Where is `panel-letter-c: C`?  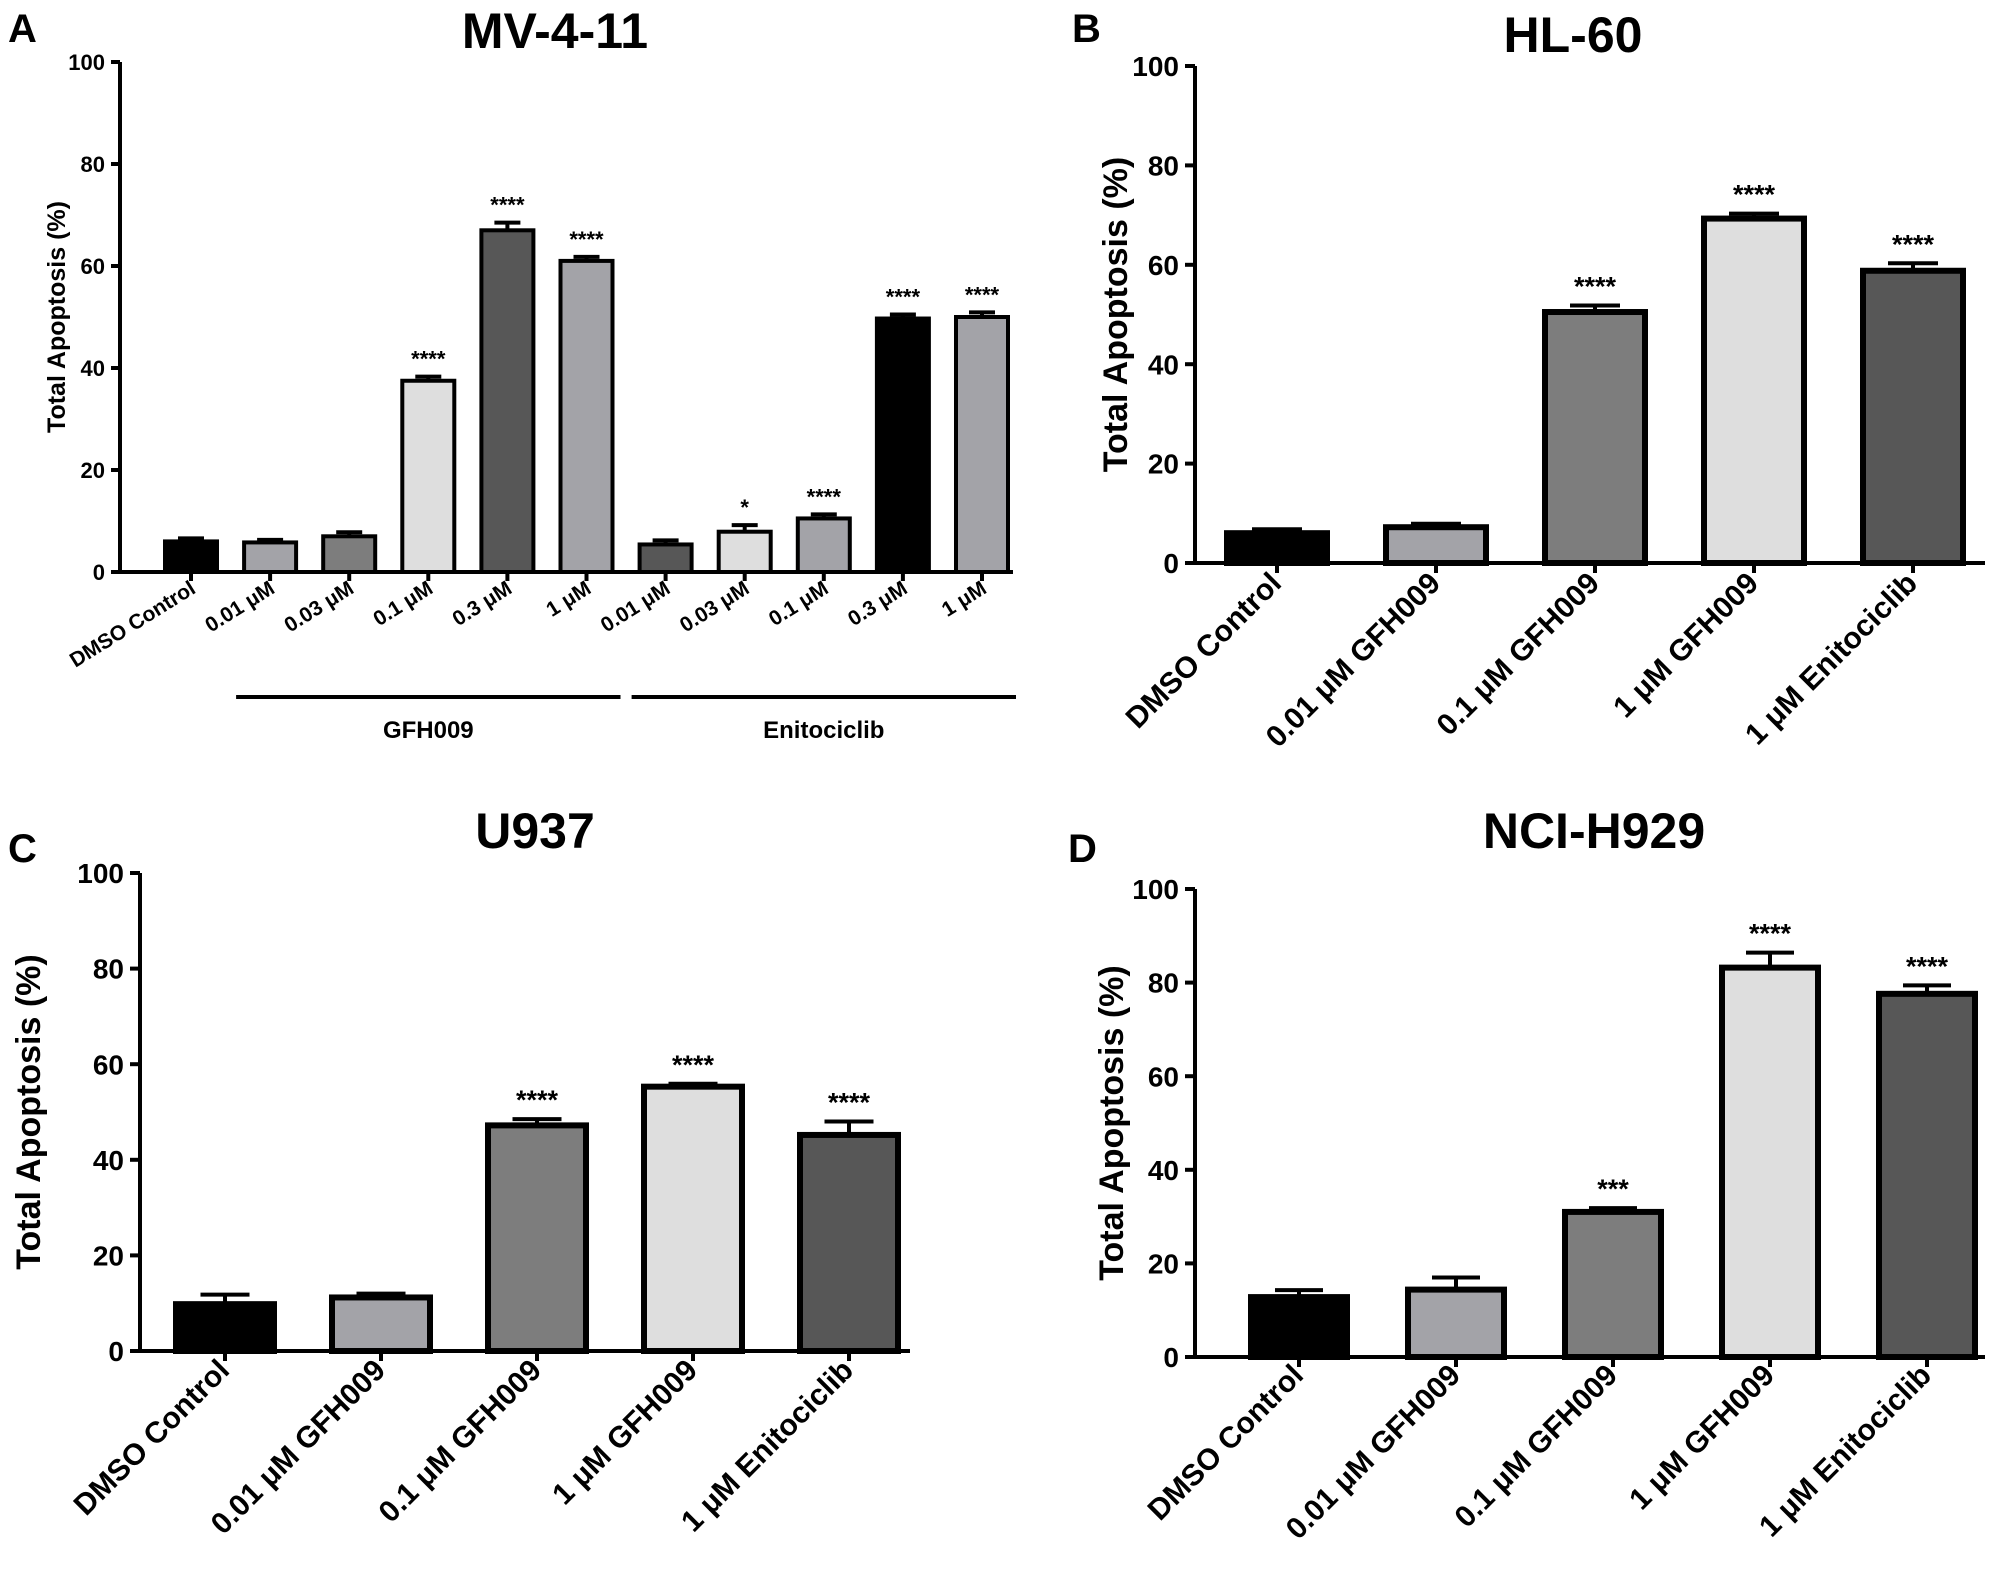
panel-letter-c: C is located at coordinates (22, 849).